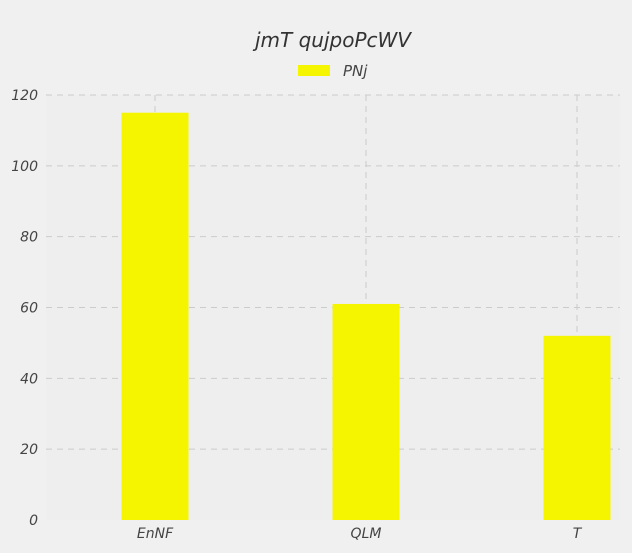  Describe the element at coordinates (155, 534) in the screenshot. I see `x-tick-label: EnNF` at that location.